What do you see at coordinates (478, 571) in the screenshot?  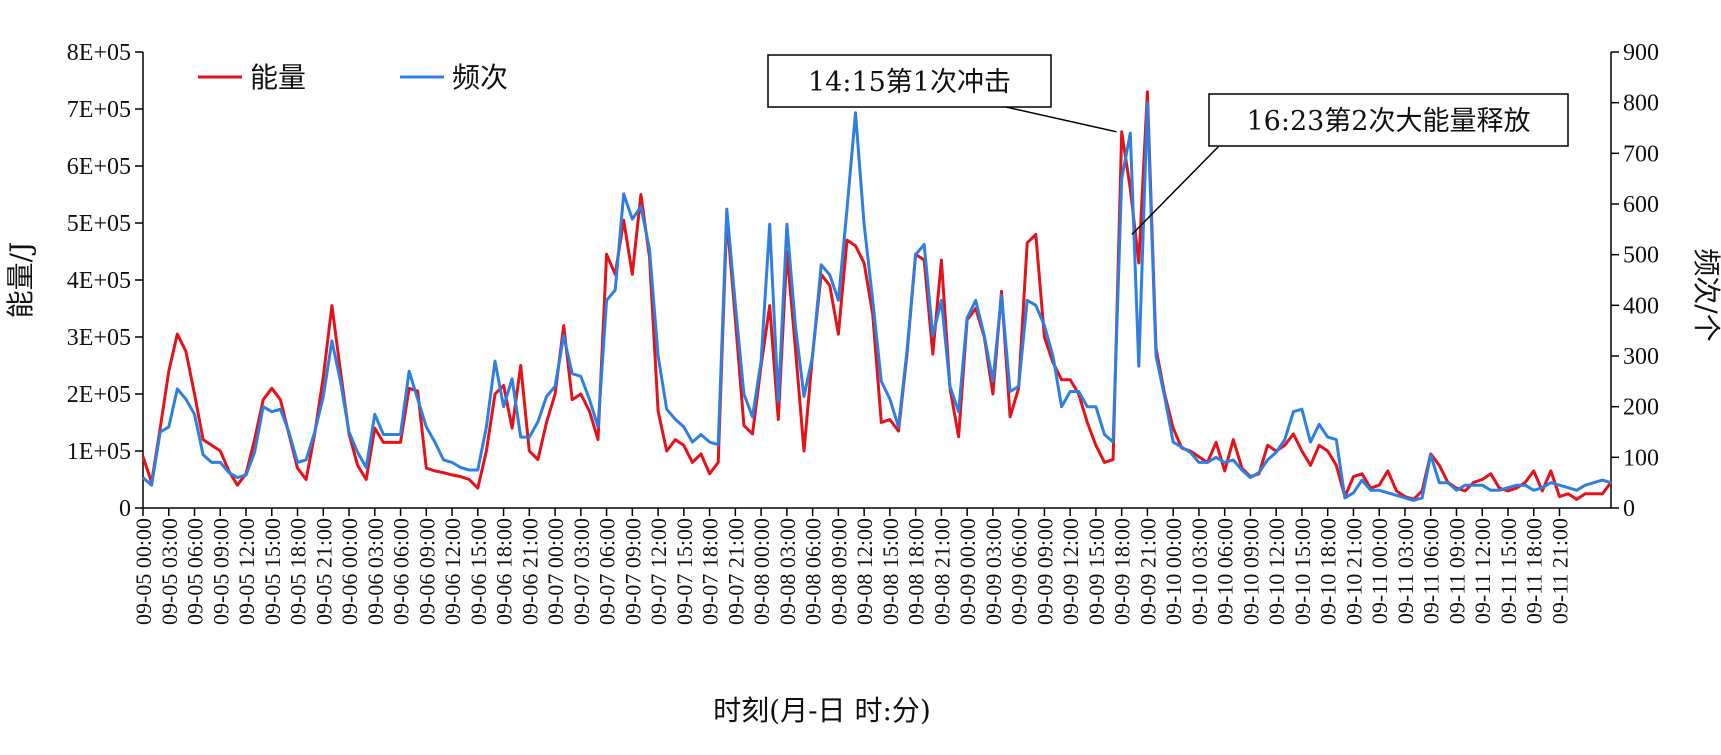 I see `x-tick-label: 09-06 15:00` at bounding box center [478, 571].